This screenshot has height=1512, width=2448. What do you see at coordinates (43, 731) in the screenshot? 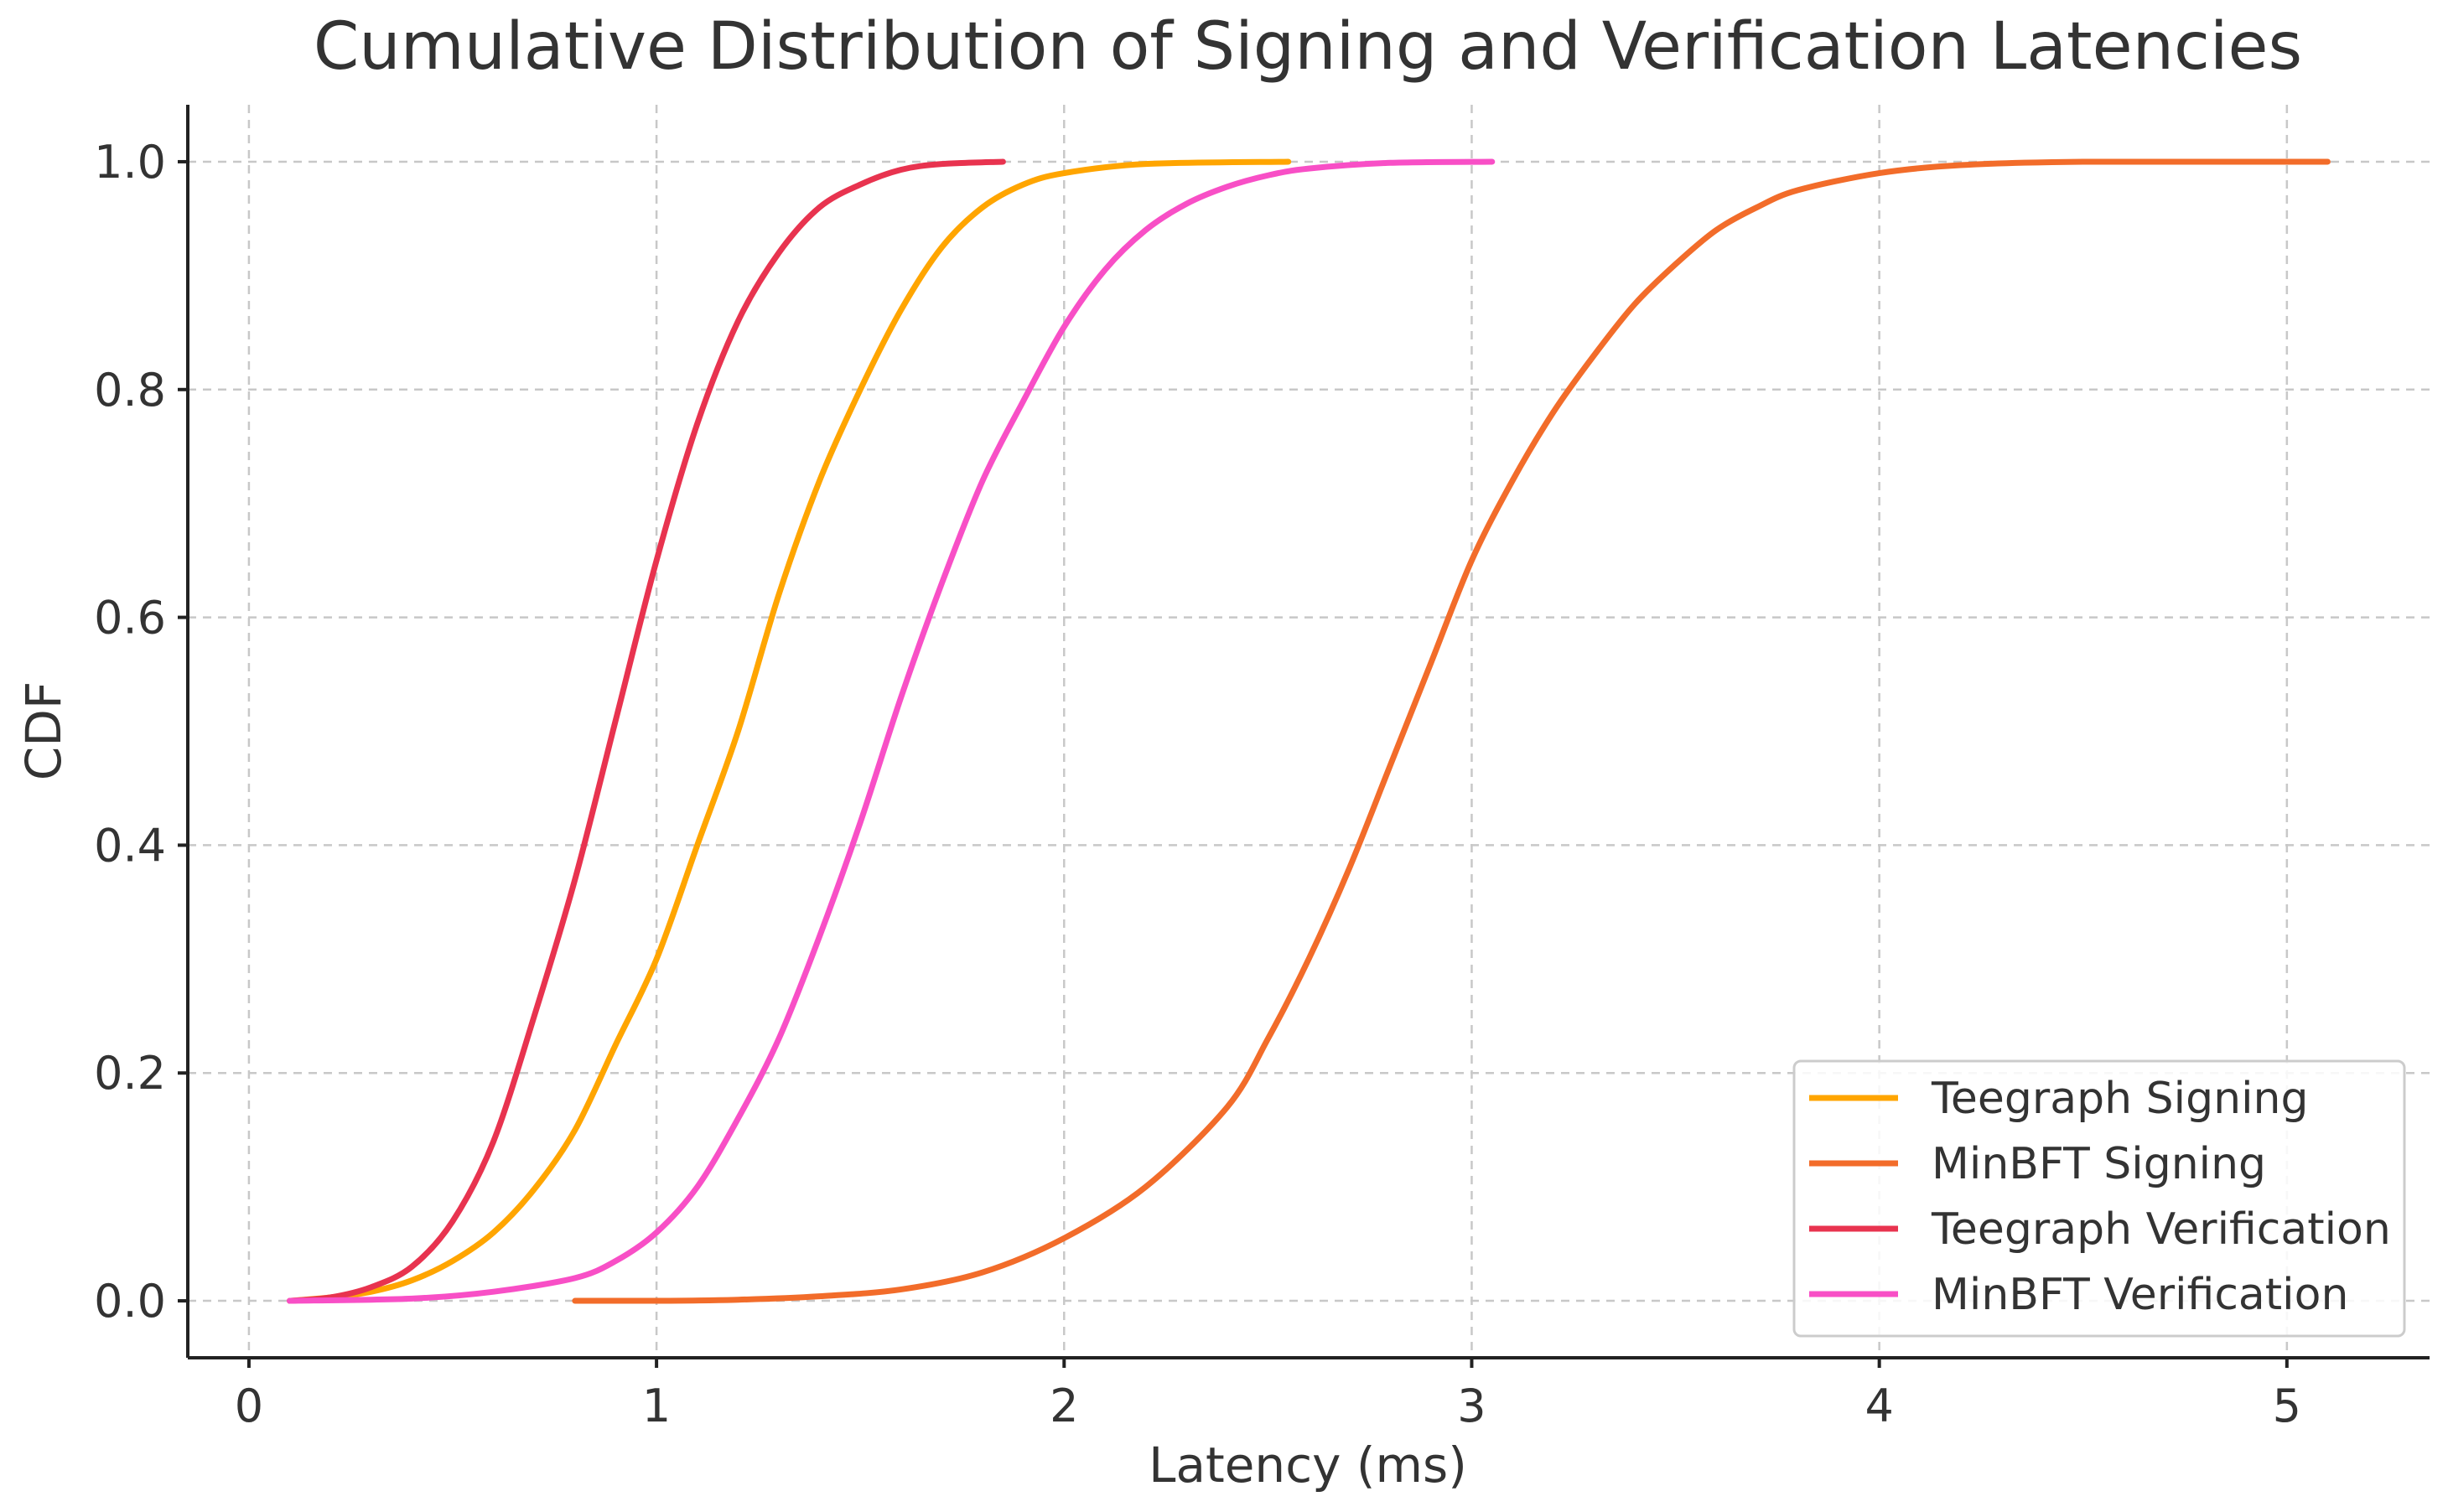
I see `y-axis-label: CDF` at bounding box center [43, 731].